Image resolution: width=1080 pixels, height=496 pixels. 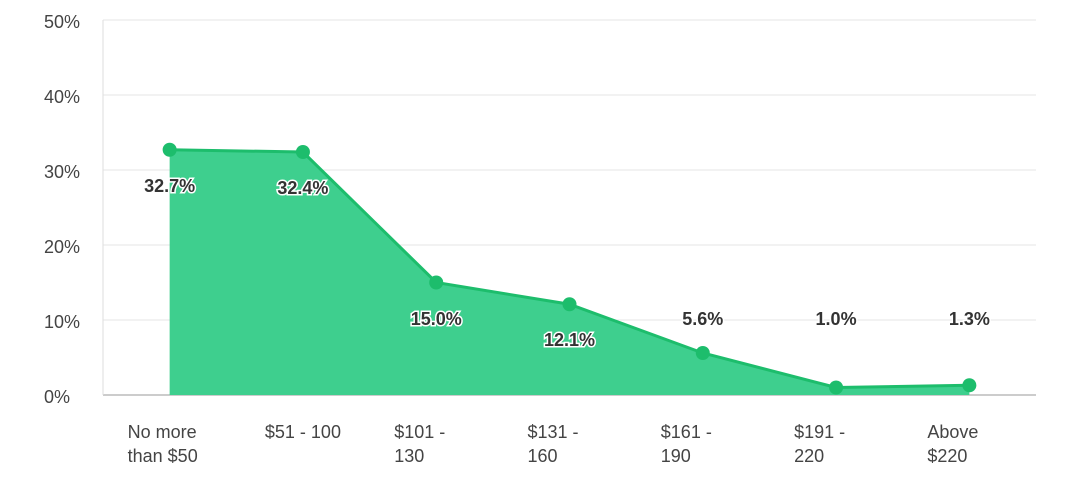 I want to click on y-tick-label: 10%, so click(x=62, y=322).